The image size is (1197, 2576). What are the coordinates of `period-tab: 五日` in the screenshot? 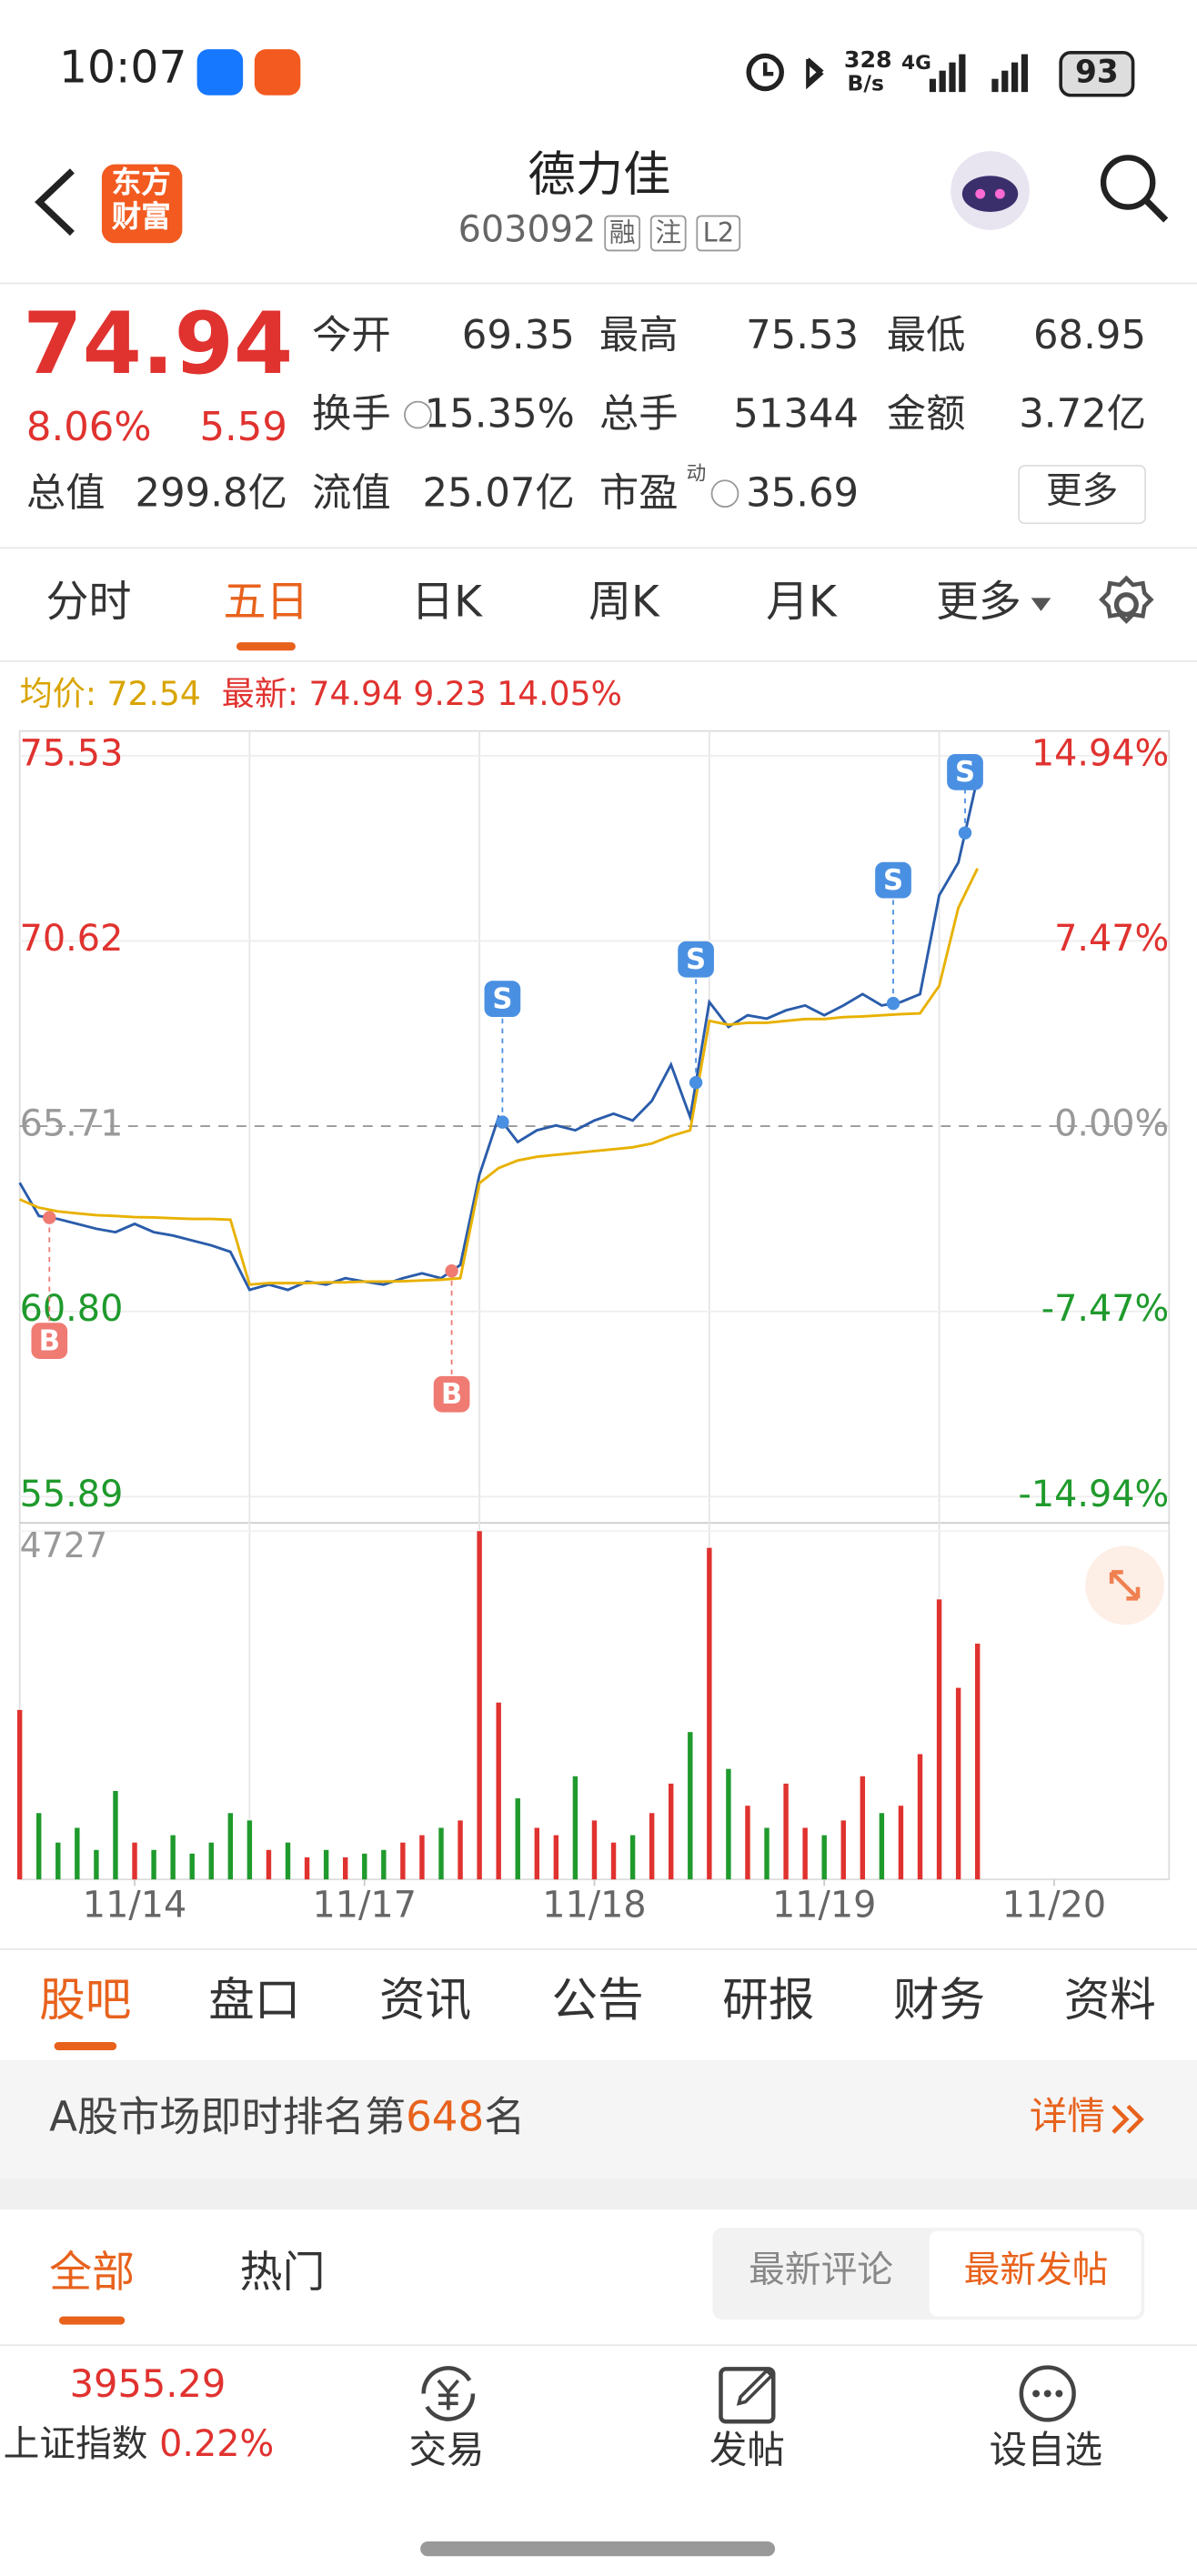 It's located at (266, 603).